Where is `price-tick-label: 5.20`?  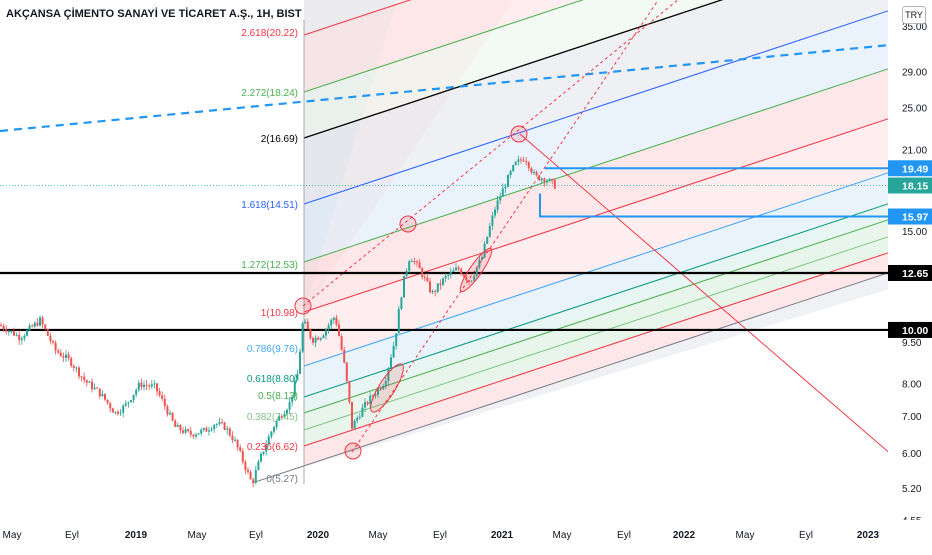 price-tick-label: 5.20 is located at coordinates (912, 489).